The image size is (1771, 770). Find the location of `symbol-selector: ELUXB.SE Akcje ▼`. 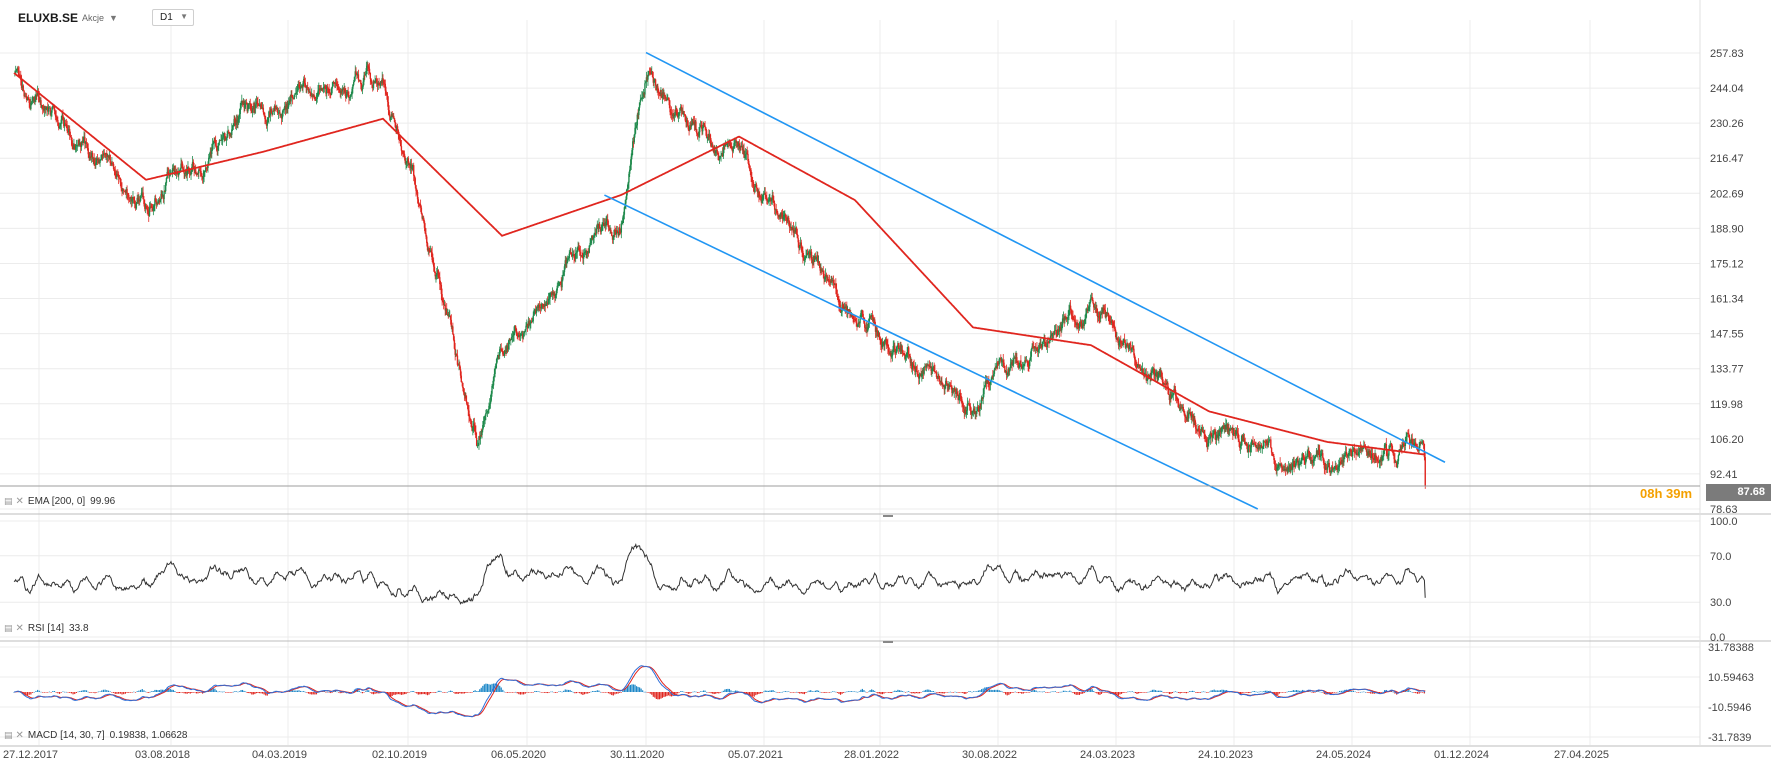

symbol-selector: ELUXB.SE Akcje ▼ is located at coordinates (68, 18).